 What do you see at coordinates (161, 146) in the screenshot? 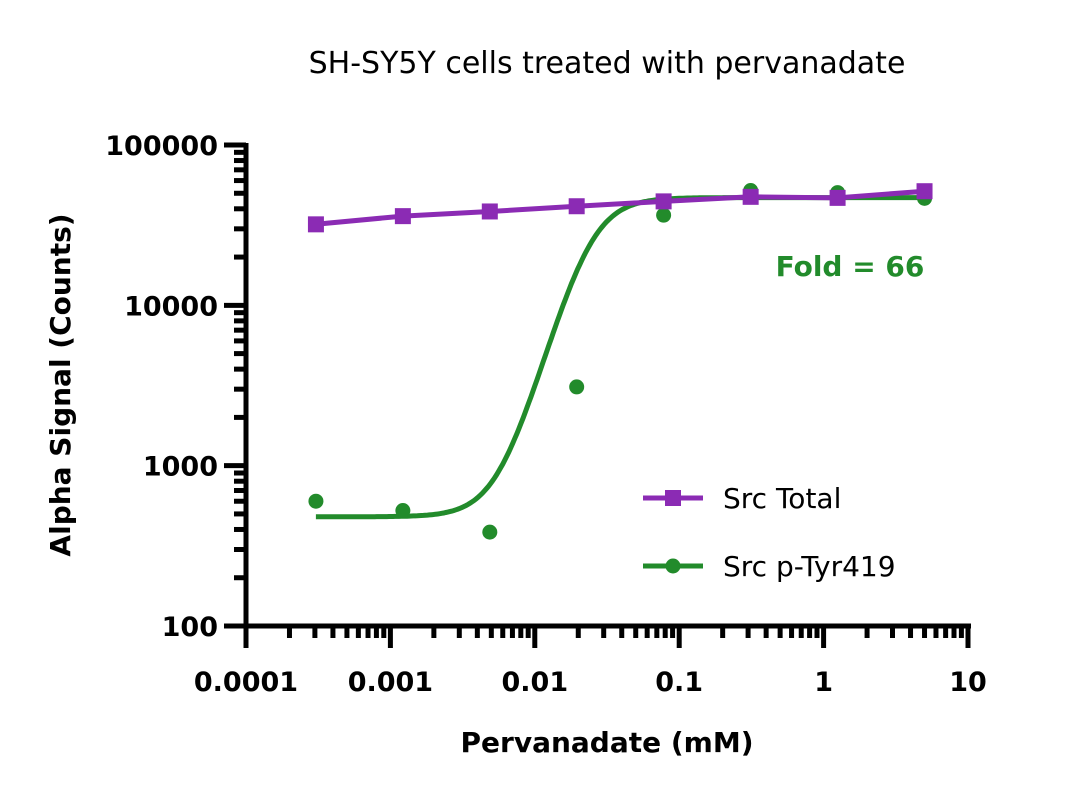
I see `y-tick-label: 100000` at bounding box center [161, 146].